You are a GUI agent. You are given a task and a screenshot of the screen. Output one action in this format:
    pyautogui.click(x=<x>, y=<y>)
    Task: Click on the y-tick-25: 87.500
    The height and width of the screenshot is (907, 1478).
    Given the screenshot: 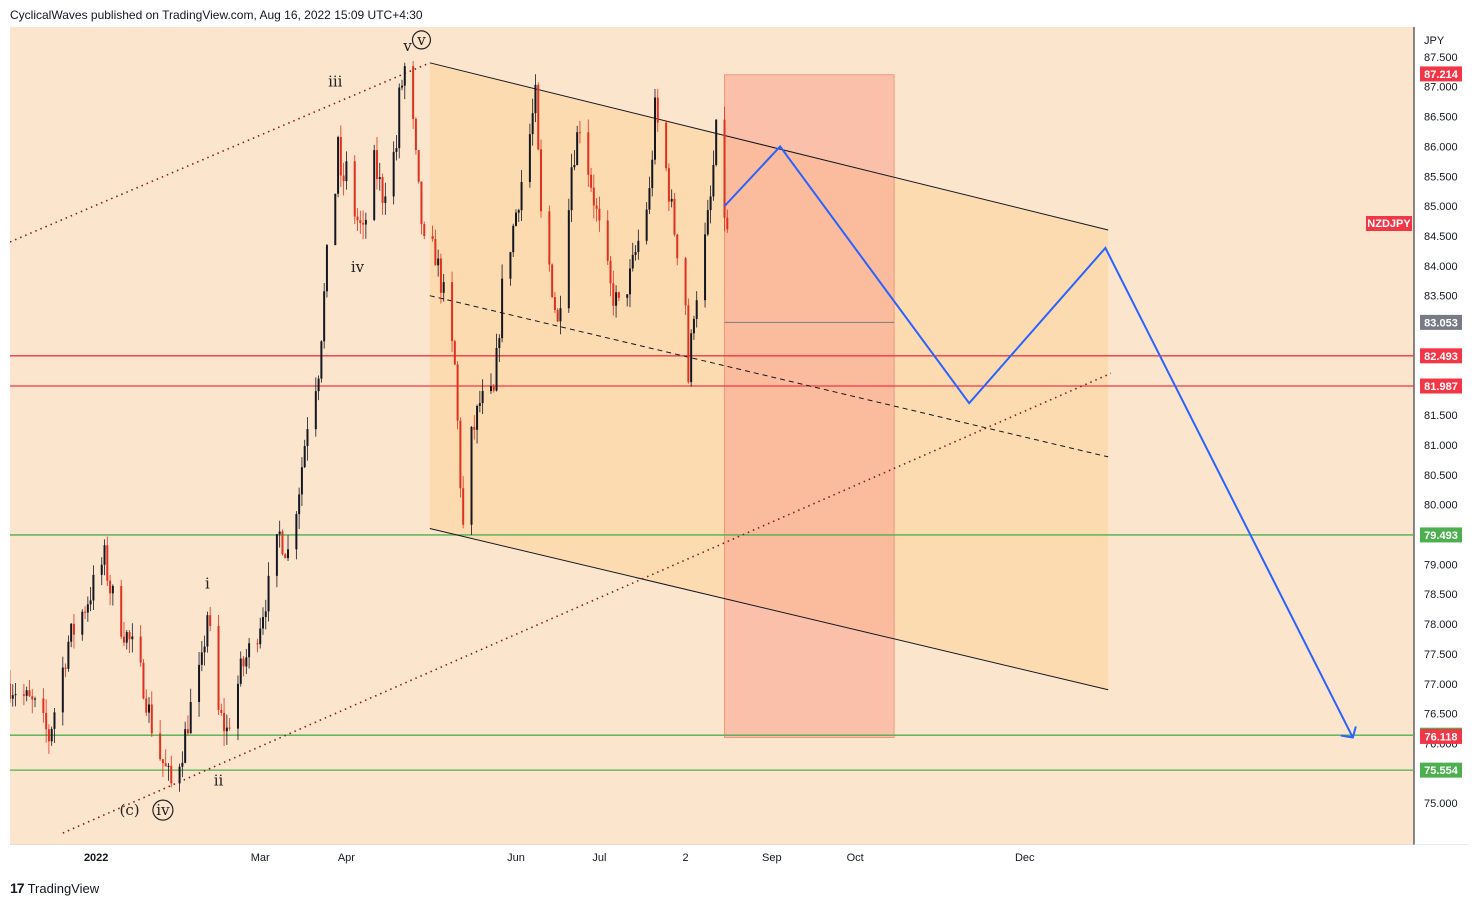 What is the action you would take?
    pyautogui.click(x=1441, y=58)
    